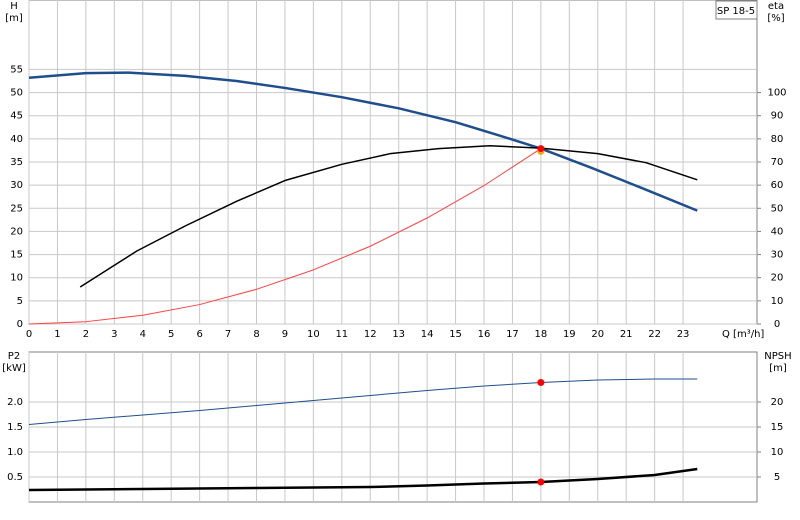 This screenshot has width=800, height=520. Describe the element at coordinates (16, 69) in the screenshot. I see `y-tick-label: 55` at that location.